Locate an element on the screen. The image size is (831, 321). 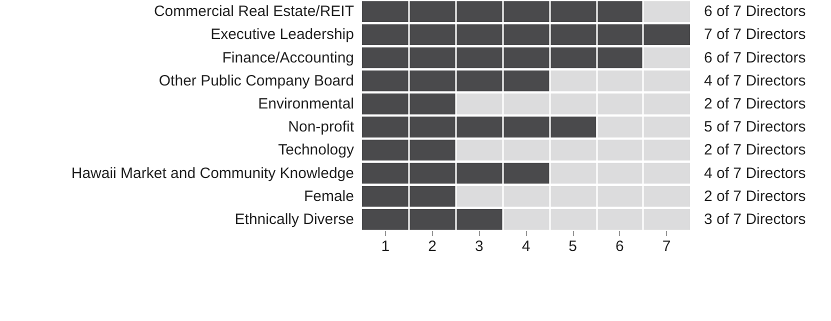
y-tick-label: Female is located at coordinates (329, 196).